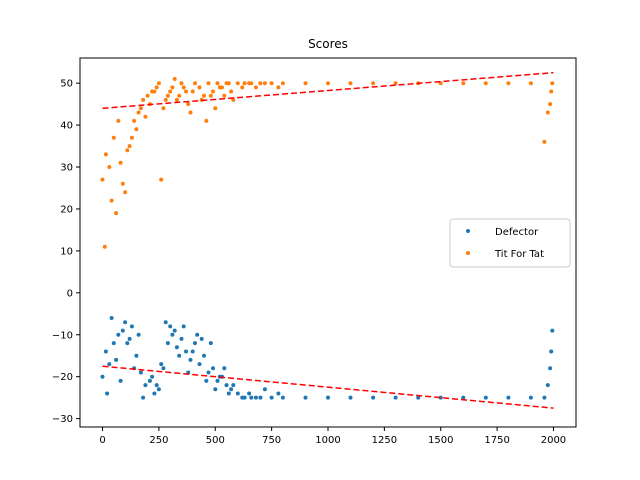 This screenshot has height=480, width=640. Describe the element at coordinates (66, 168) in the screenshot. I see `y-tick-label: 30` at that location.